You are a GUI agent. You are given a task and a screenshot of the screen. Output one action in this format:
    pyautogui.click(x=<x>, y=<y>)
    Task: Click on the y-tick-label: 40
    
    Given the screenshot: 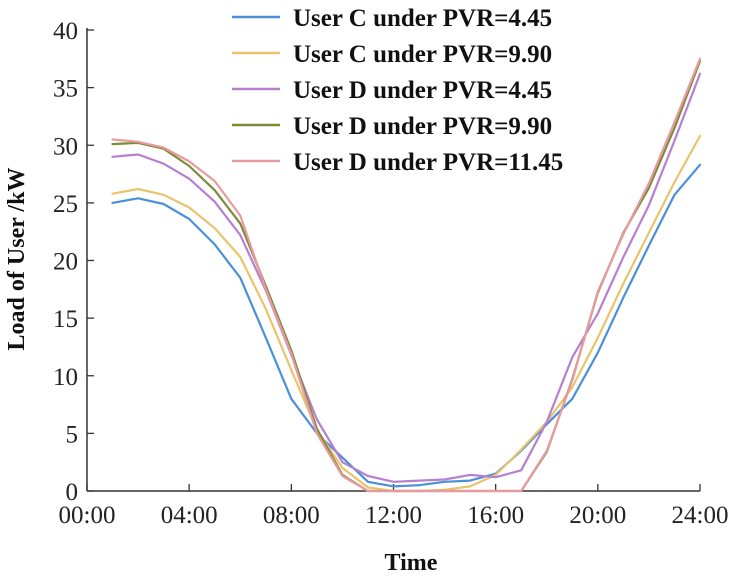 What is the action you would take?
    pyautogui.click(x=65, y=31)
    